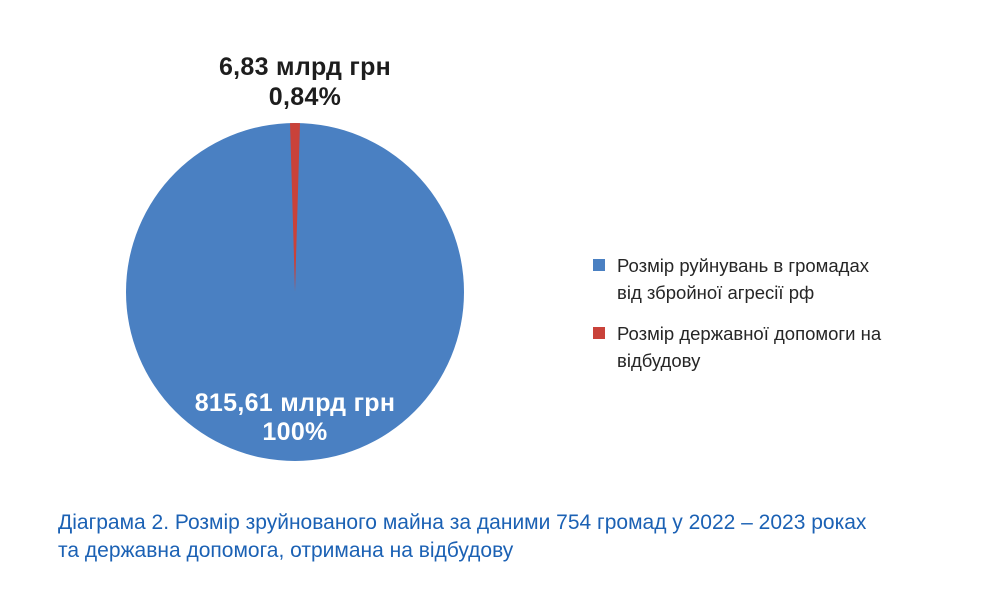  I want to click on data-label-aid-percent: 0,84%, so click(305, 97).